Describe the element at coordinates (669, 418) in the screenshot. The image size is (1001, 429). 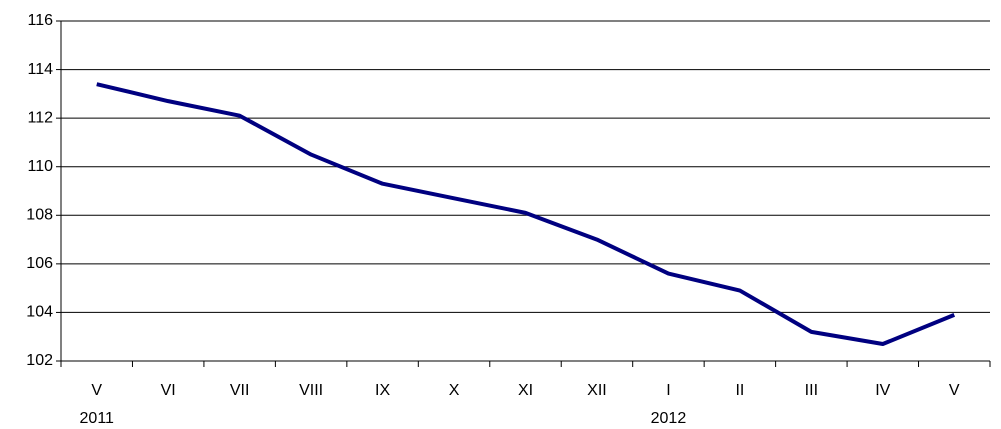
I see `year-label: 2012` at that location.